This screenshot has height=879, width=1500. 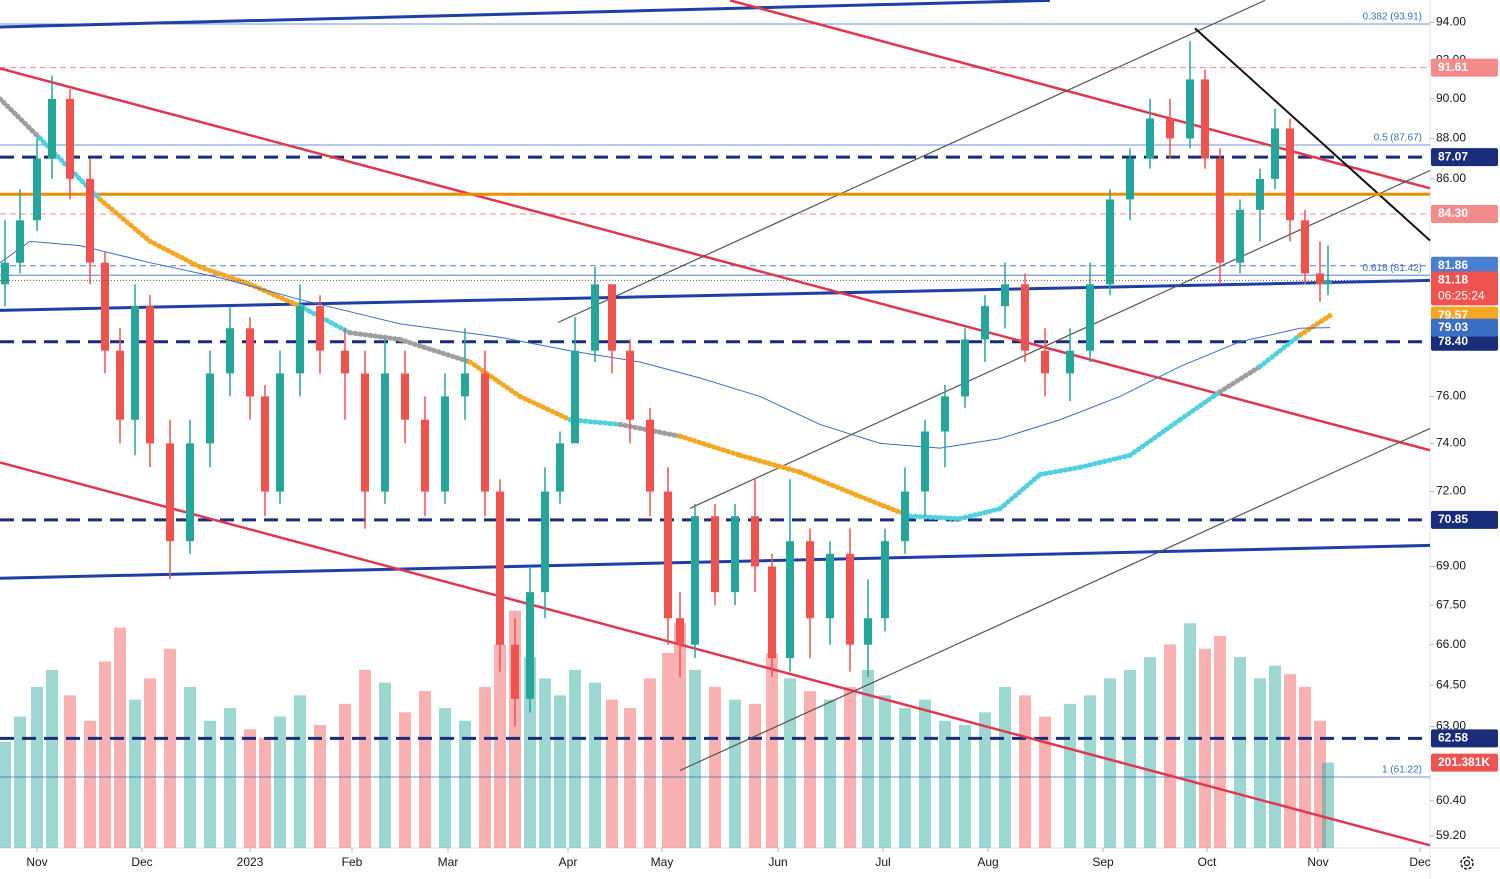 What do you see at coordinates (1464, 762) in the screenshot?
I see `price-label: 201.381K` at bounding box center [1464, 762].